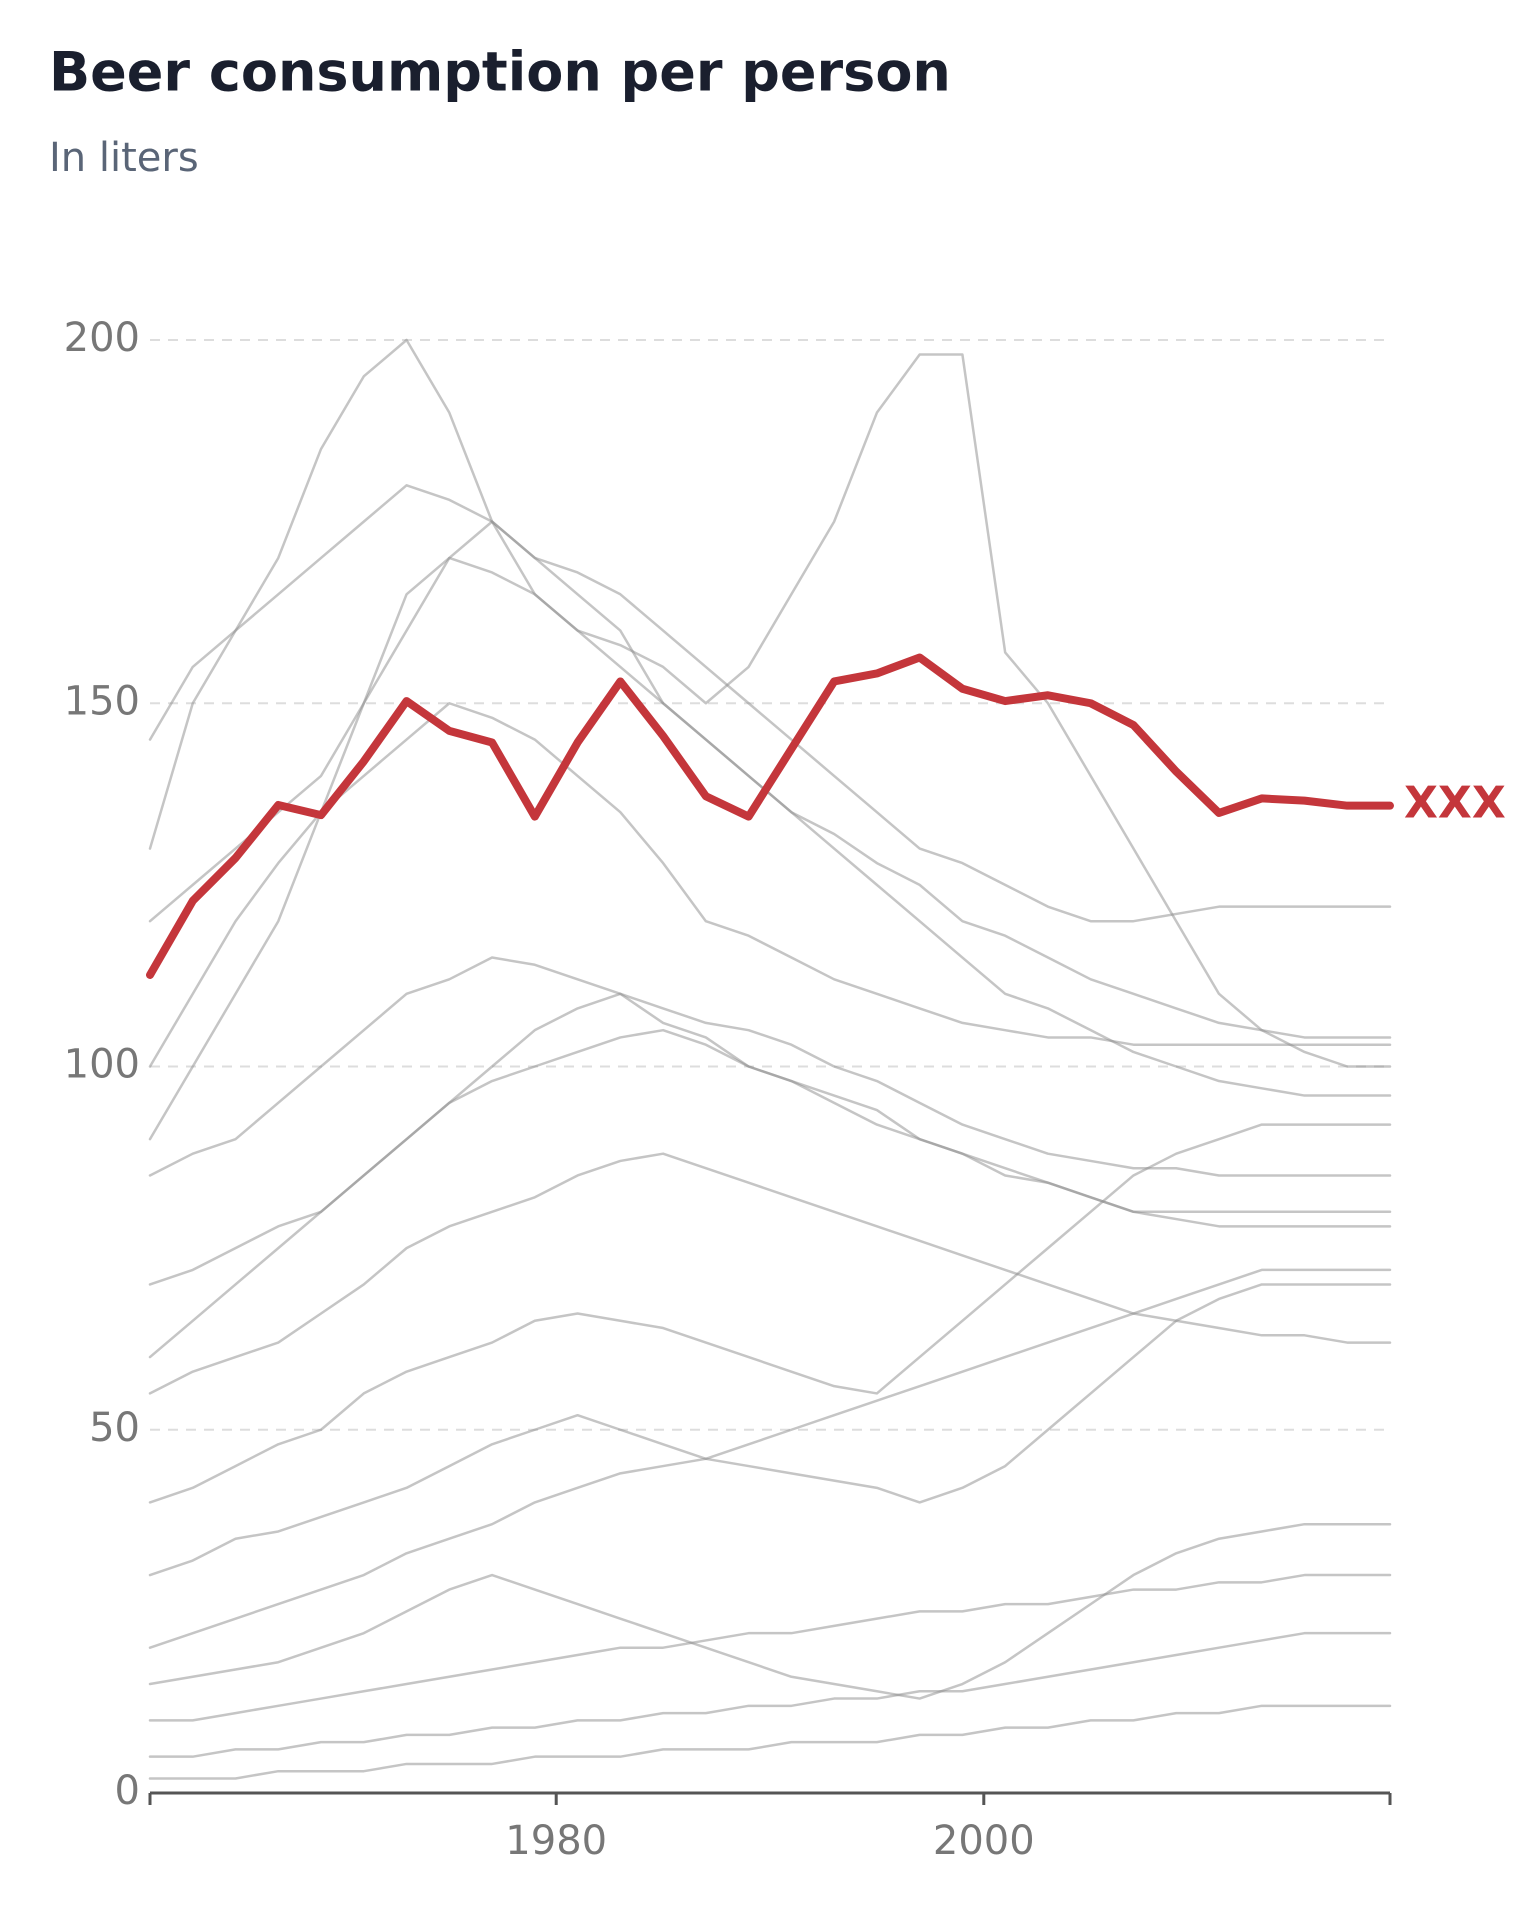 The image size is (1536, 1924). What do you see at coordinates (102, 1065) in the screenshot?
I see `y-tick-label: 100` at bounding box center [102, 1065].